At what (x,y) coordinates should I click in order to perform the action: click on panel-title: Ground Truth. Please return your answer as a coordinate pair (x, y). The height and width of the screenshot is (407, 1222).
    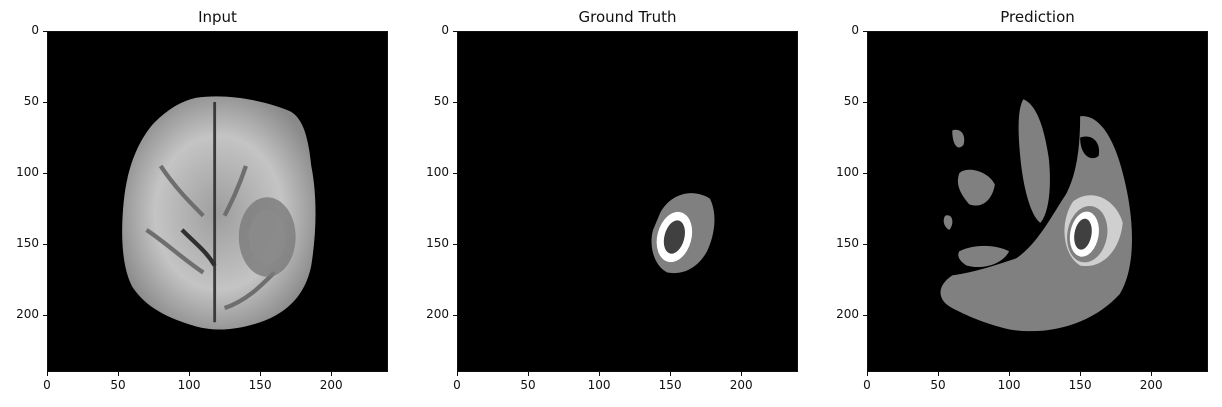
    Looking at the image, I should click on (627, 17).